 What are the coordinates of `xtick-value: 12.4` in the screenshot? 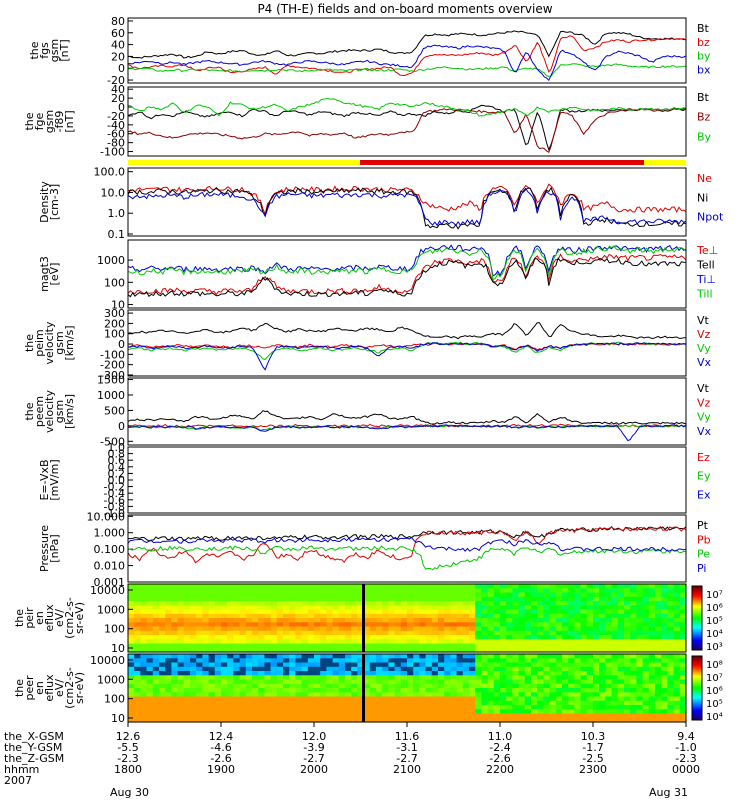 It's located at (221, 736).